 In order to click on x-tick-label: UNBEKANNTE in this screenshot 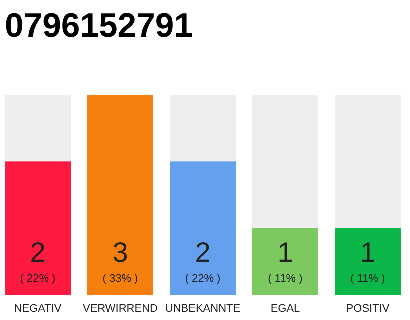, I will do `click(203, 309)`.